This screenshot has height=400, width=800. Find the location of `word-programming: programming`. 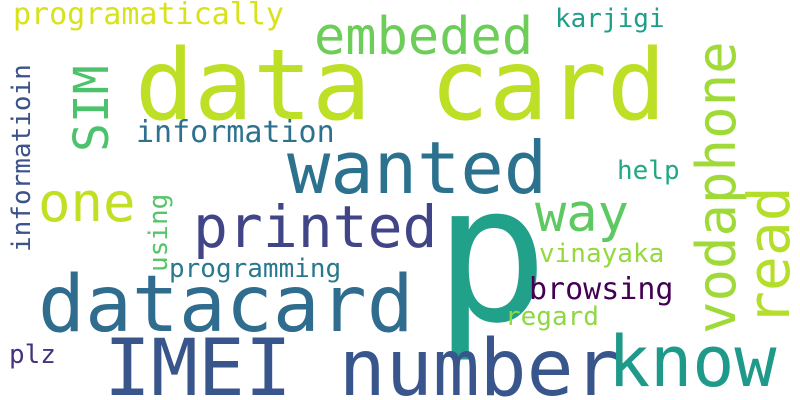

word-programming: programming is located at coordinates (255, 269).